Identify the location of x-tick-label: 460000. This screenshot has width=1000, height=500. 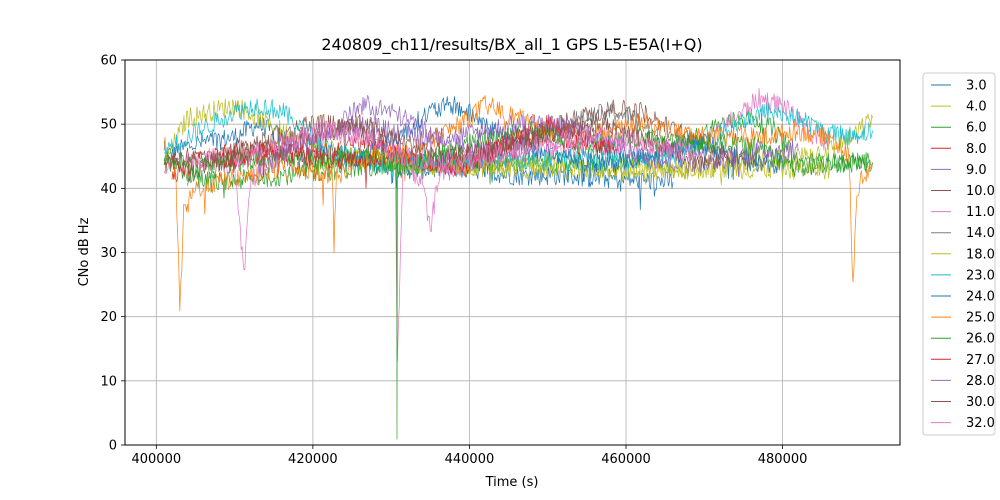
(626, 459).